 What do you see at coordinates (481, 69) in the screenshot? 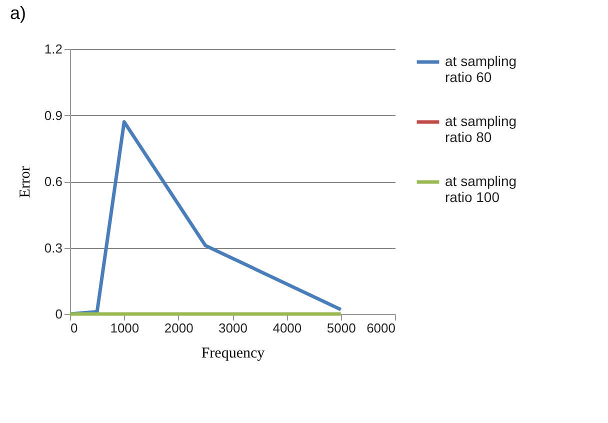
I see `legend-label: at sampling ratio 60` at bounding box center [481, 69].